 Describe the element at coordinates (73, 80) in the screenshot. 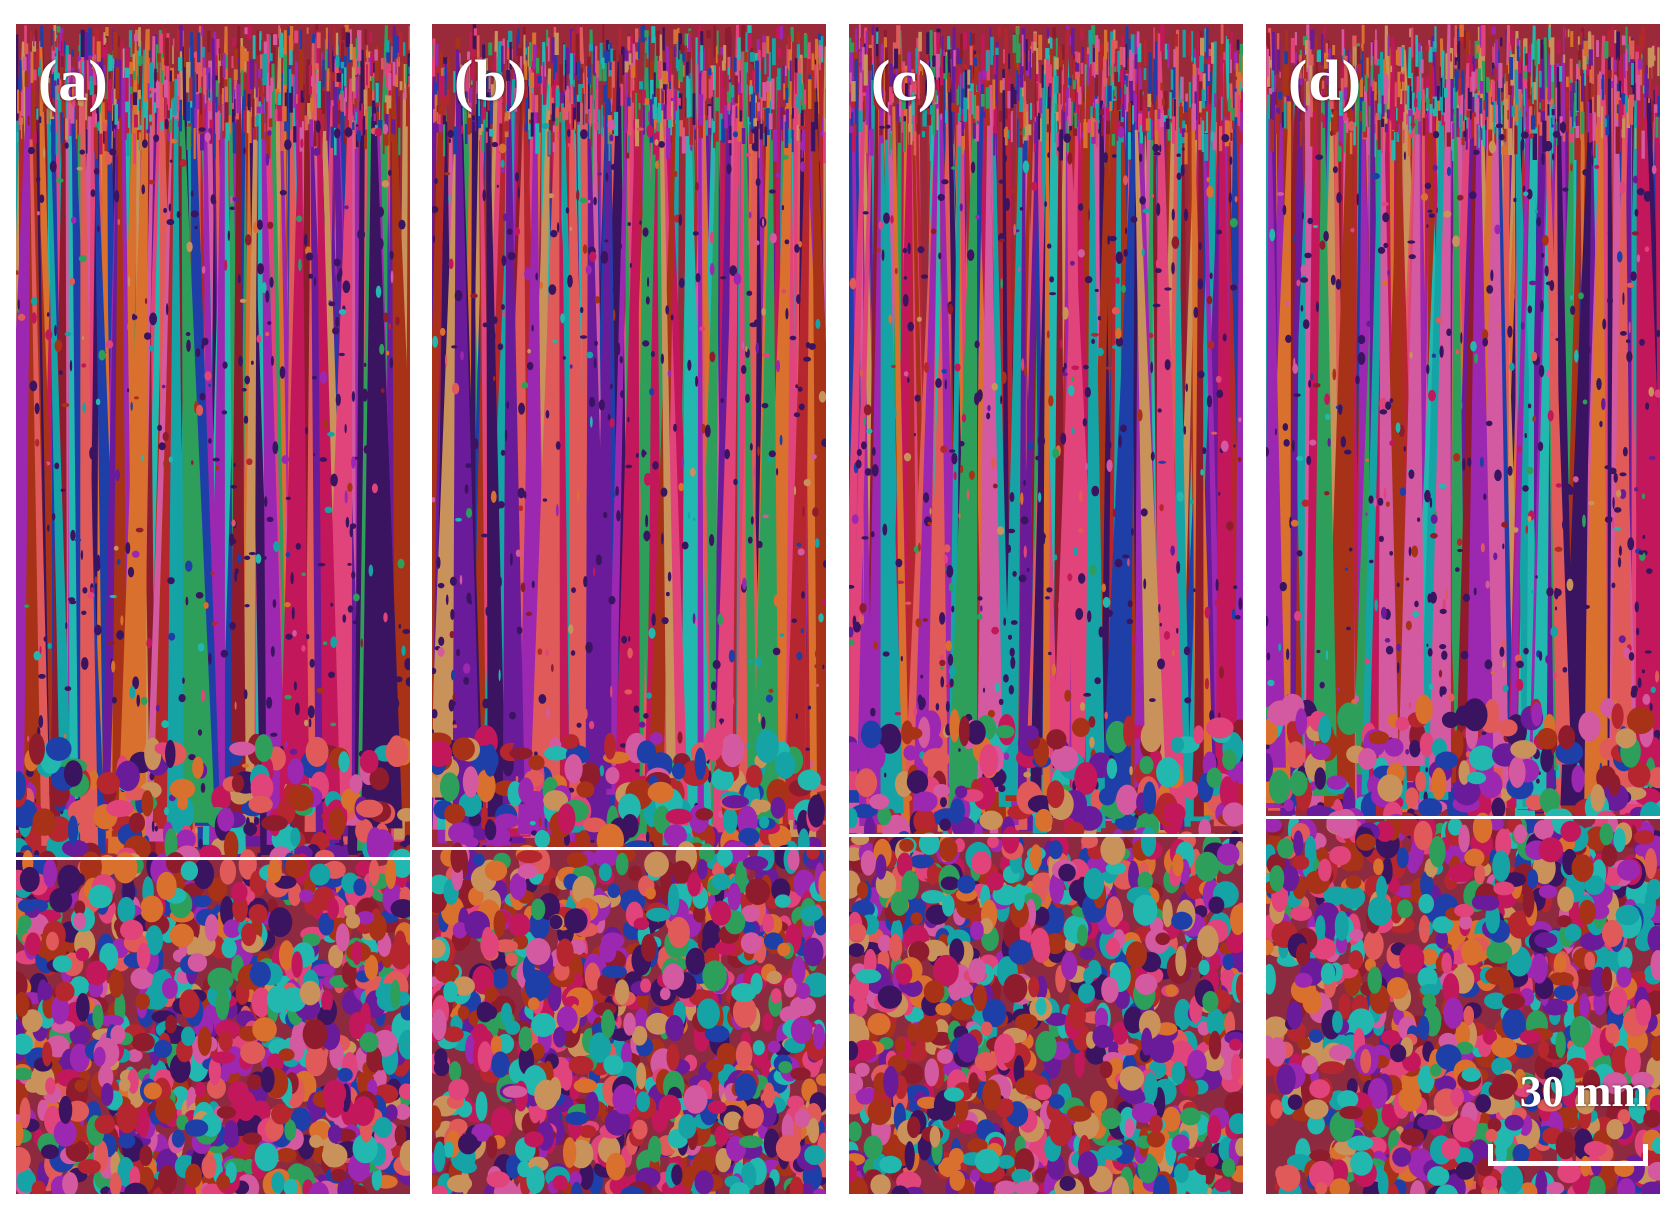

I see `panel-label: (a)` at that location.